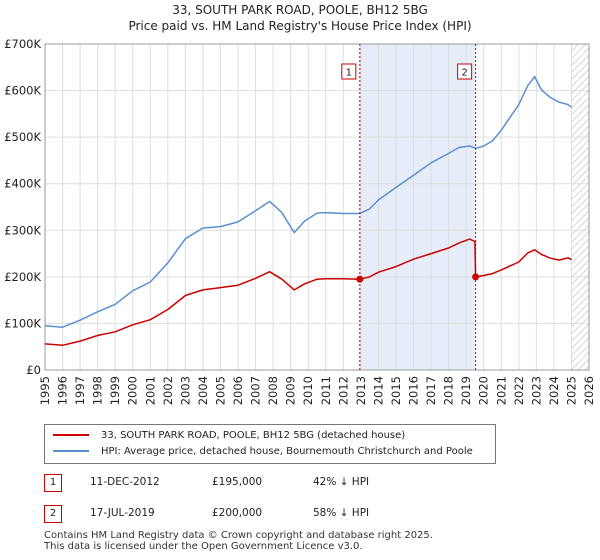  What do you see at coordinates (125, 482) in the screenshot?
I see `transaction-date: 11-DEC-2012` at bounding box center [125, 482].